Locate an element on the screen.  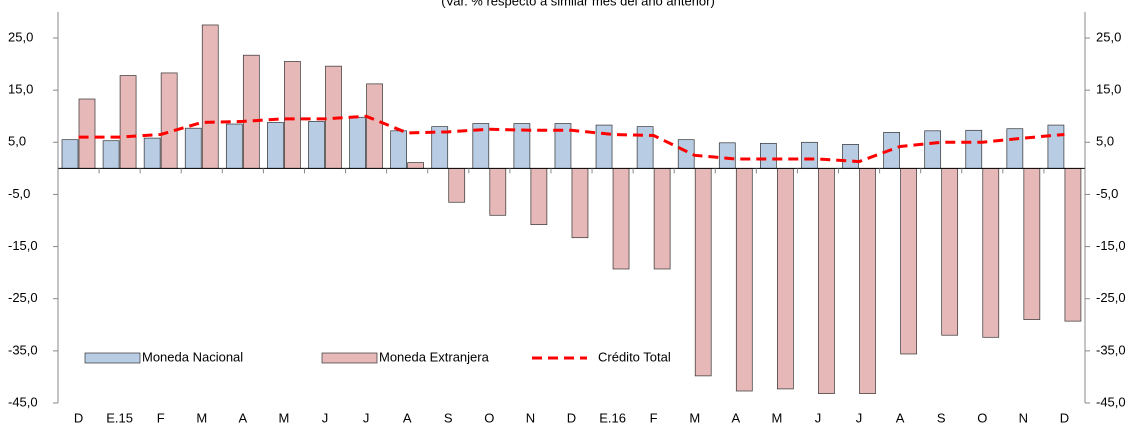
y-tick-label: -15,0 is located at coordinates (23, 245).